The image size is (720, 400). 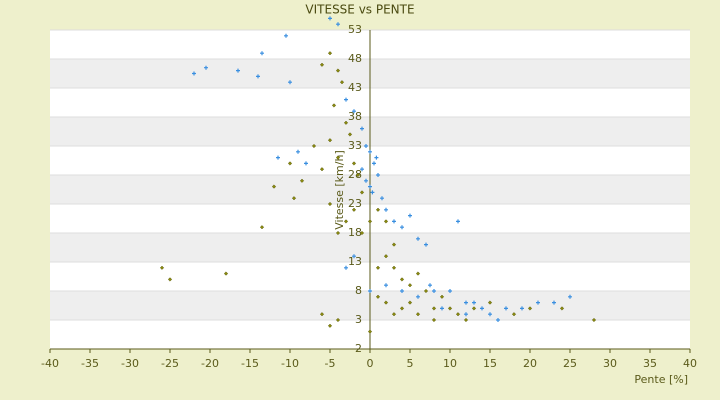 I want to click on x-tick-label: -40, so click(x=50, y=363).